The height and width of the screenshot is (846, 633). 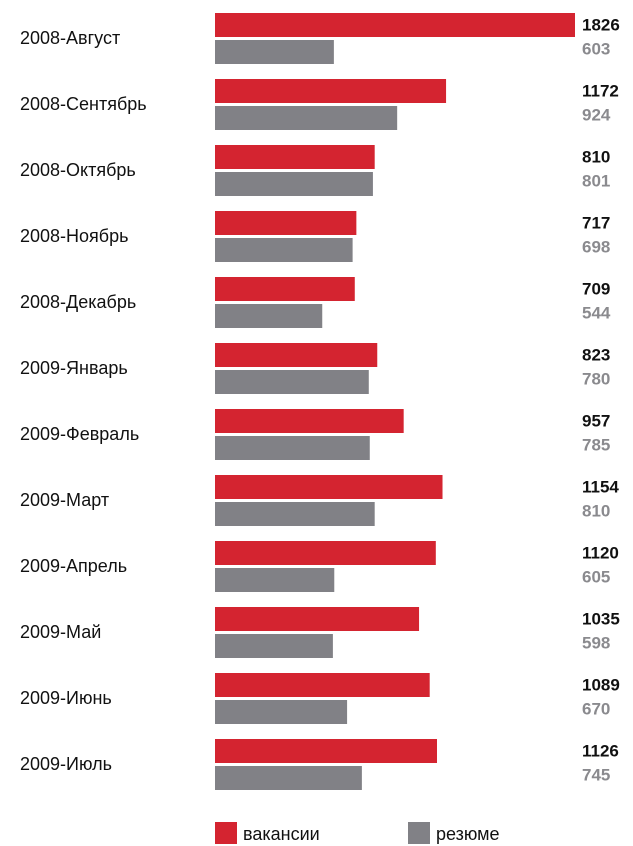 I want to click on category-label: 2009-Май, so click(x=60, y=632).